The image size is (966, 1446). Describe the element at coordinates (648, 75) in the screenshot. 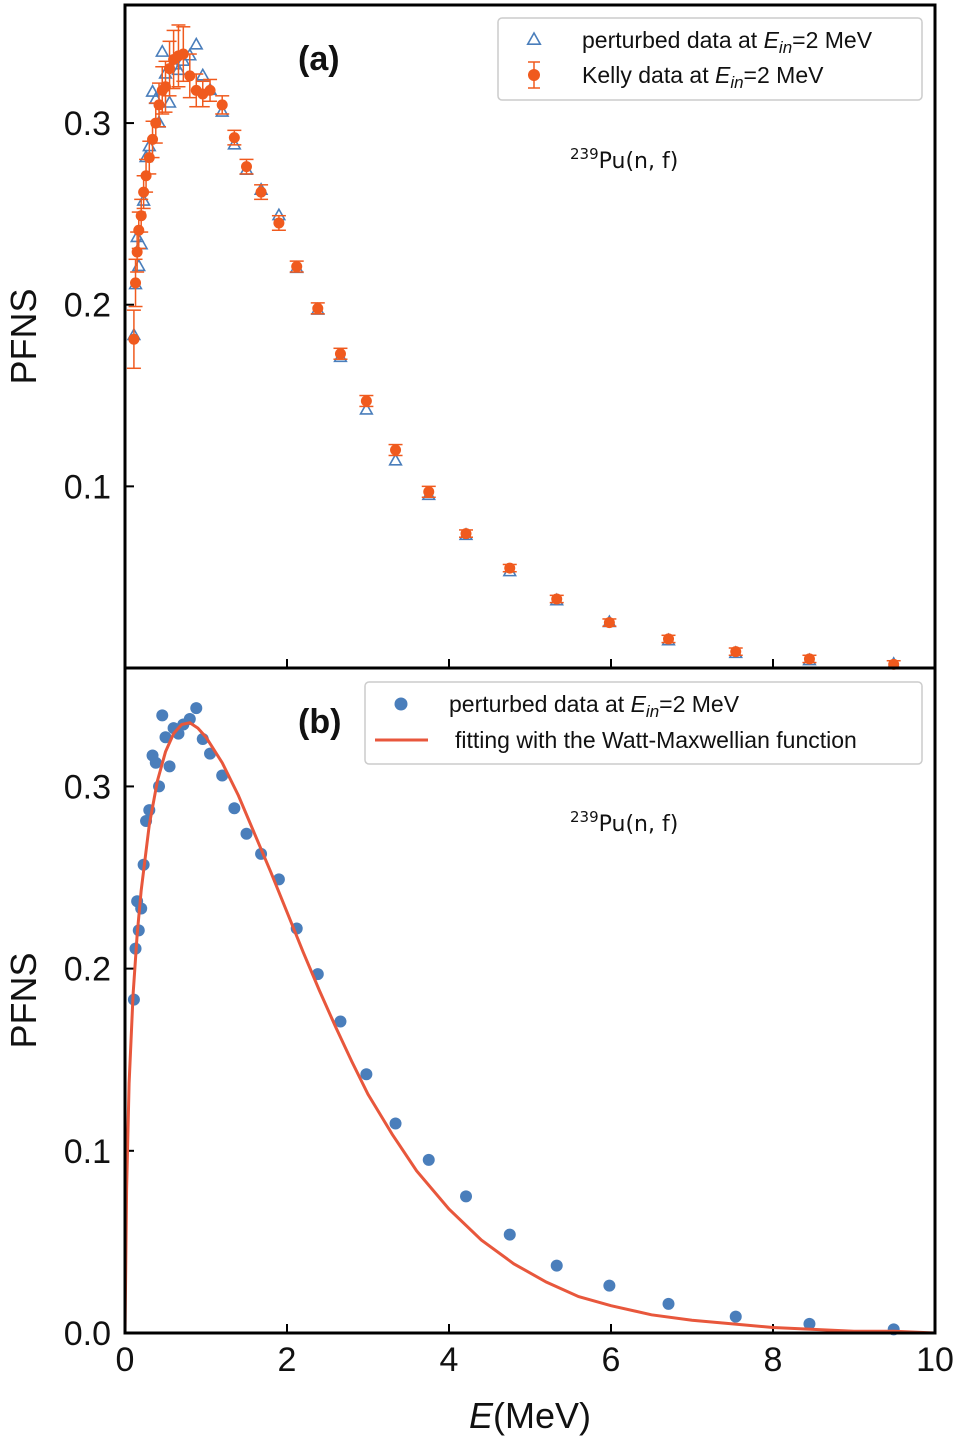

I see `legend-label-text: Kelly data at` at that location.